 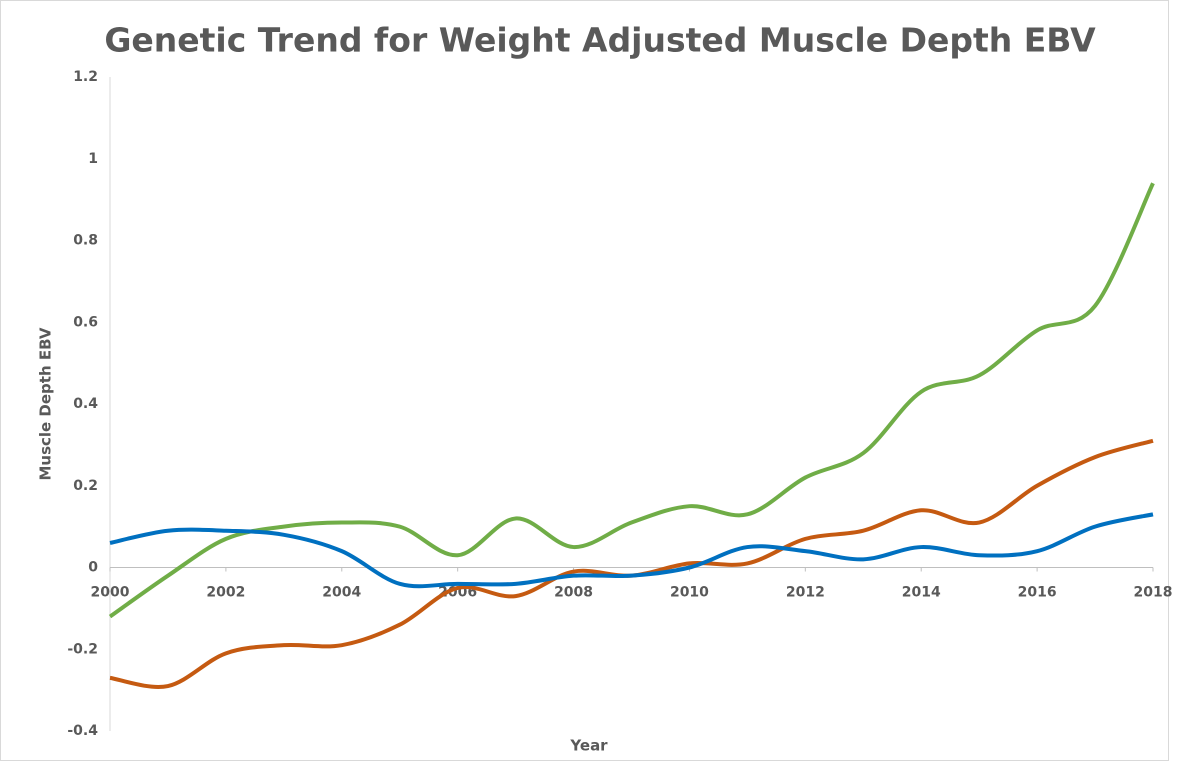 I want to click on y-tick-label: 0.8, so click(x=85, y=241).